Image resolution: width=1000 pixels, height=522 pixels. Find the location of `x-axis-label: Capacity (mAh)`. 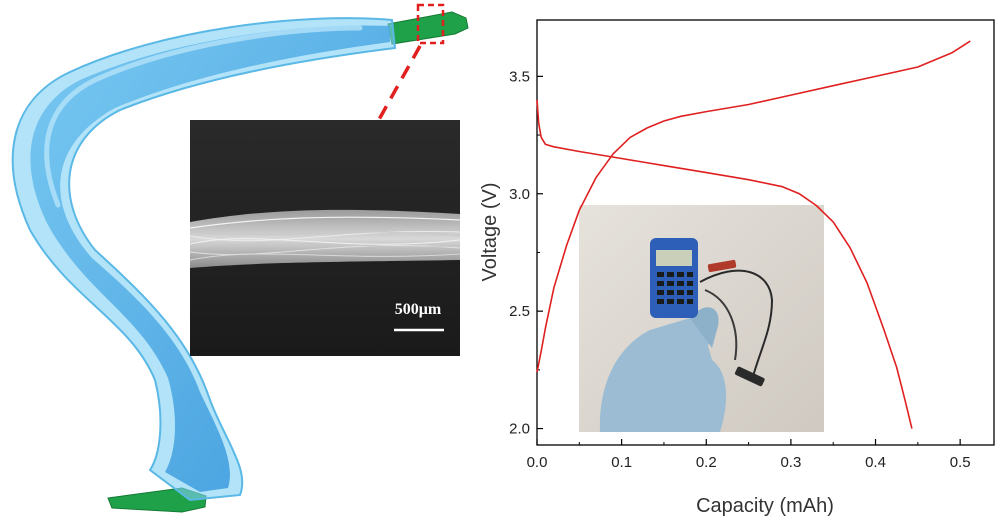

x-axis-label: Capacity (mAh) is located at coordinates (765, 506).